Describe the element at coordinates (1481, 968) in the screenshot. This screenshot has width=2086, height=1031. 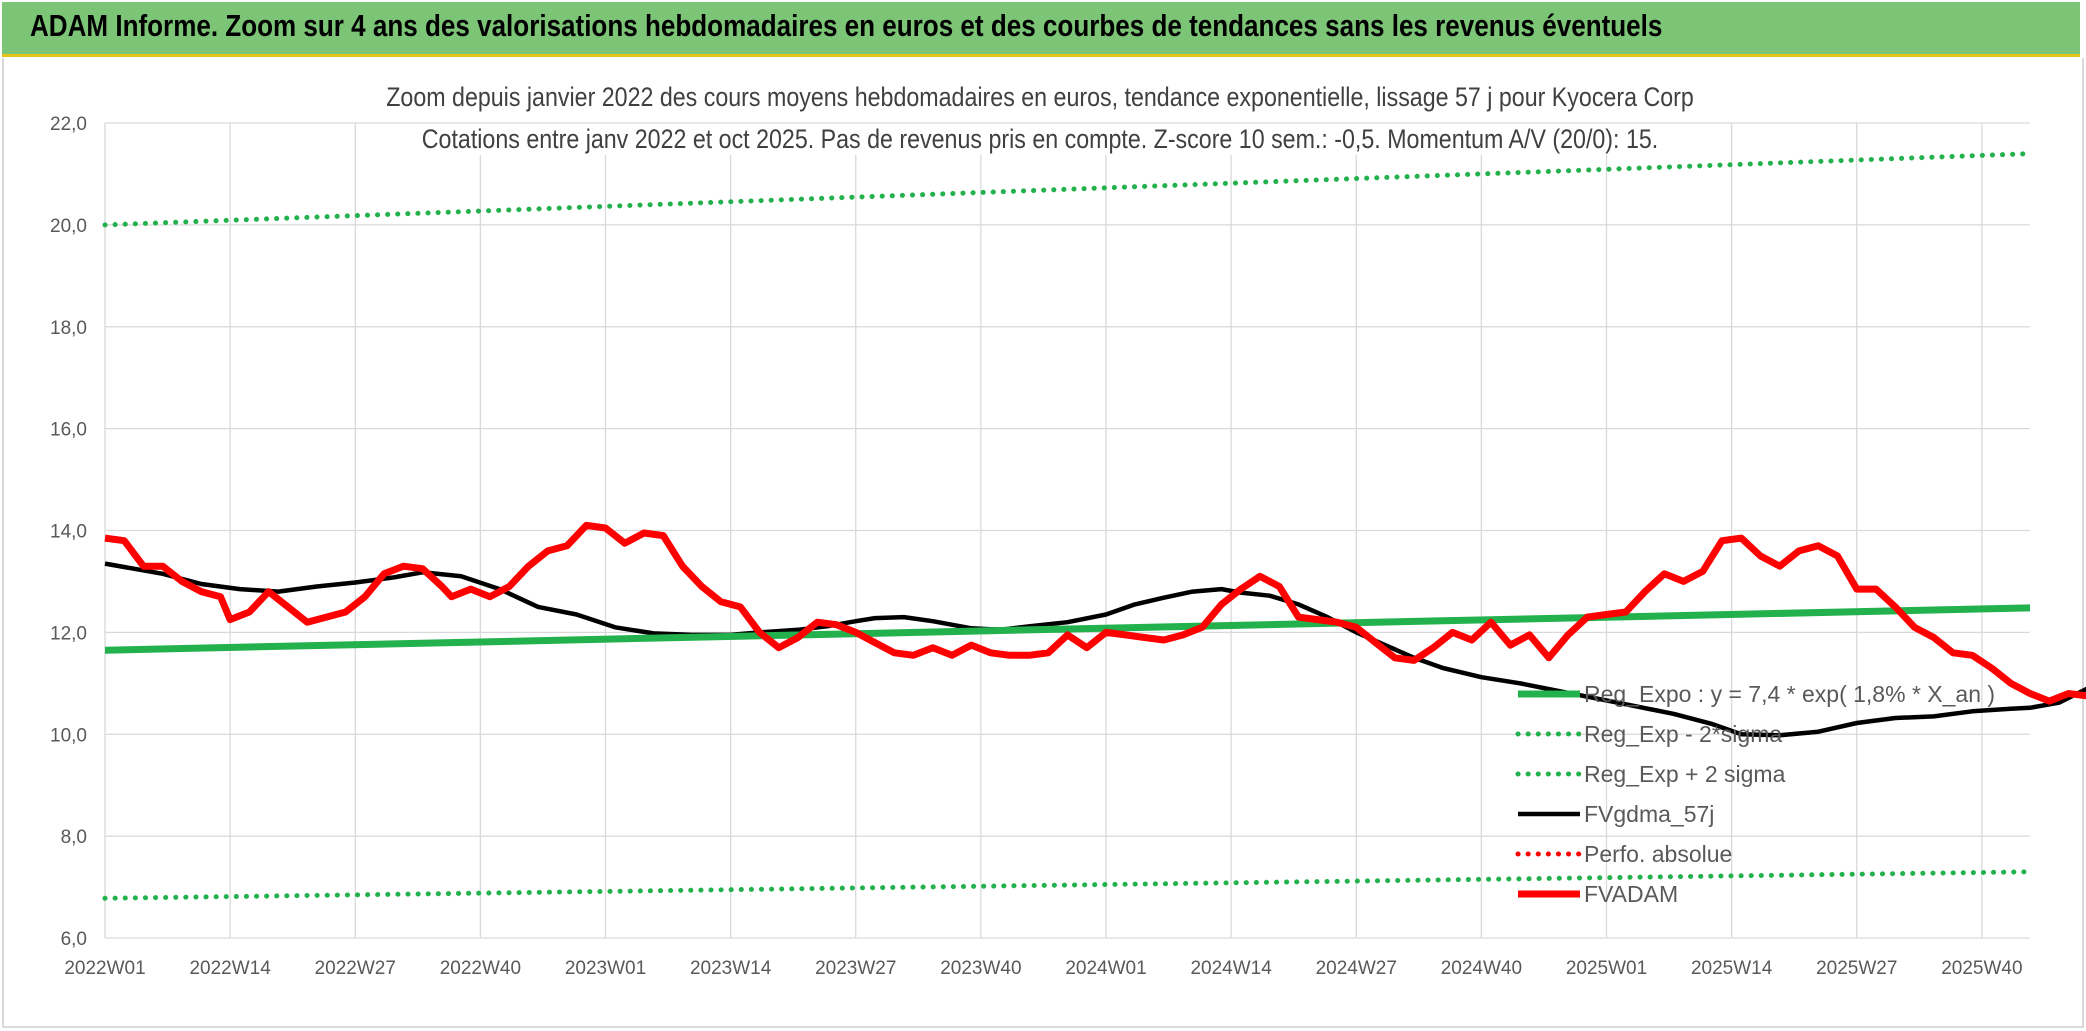
I see `x-tick-label: 2024W40` at that location.